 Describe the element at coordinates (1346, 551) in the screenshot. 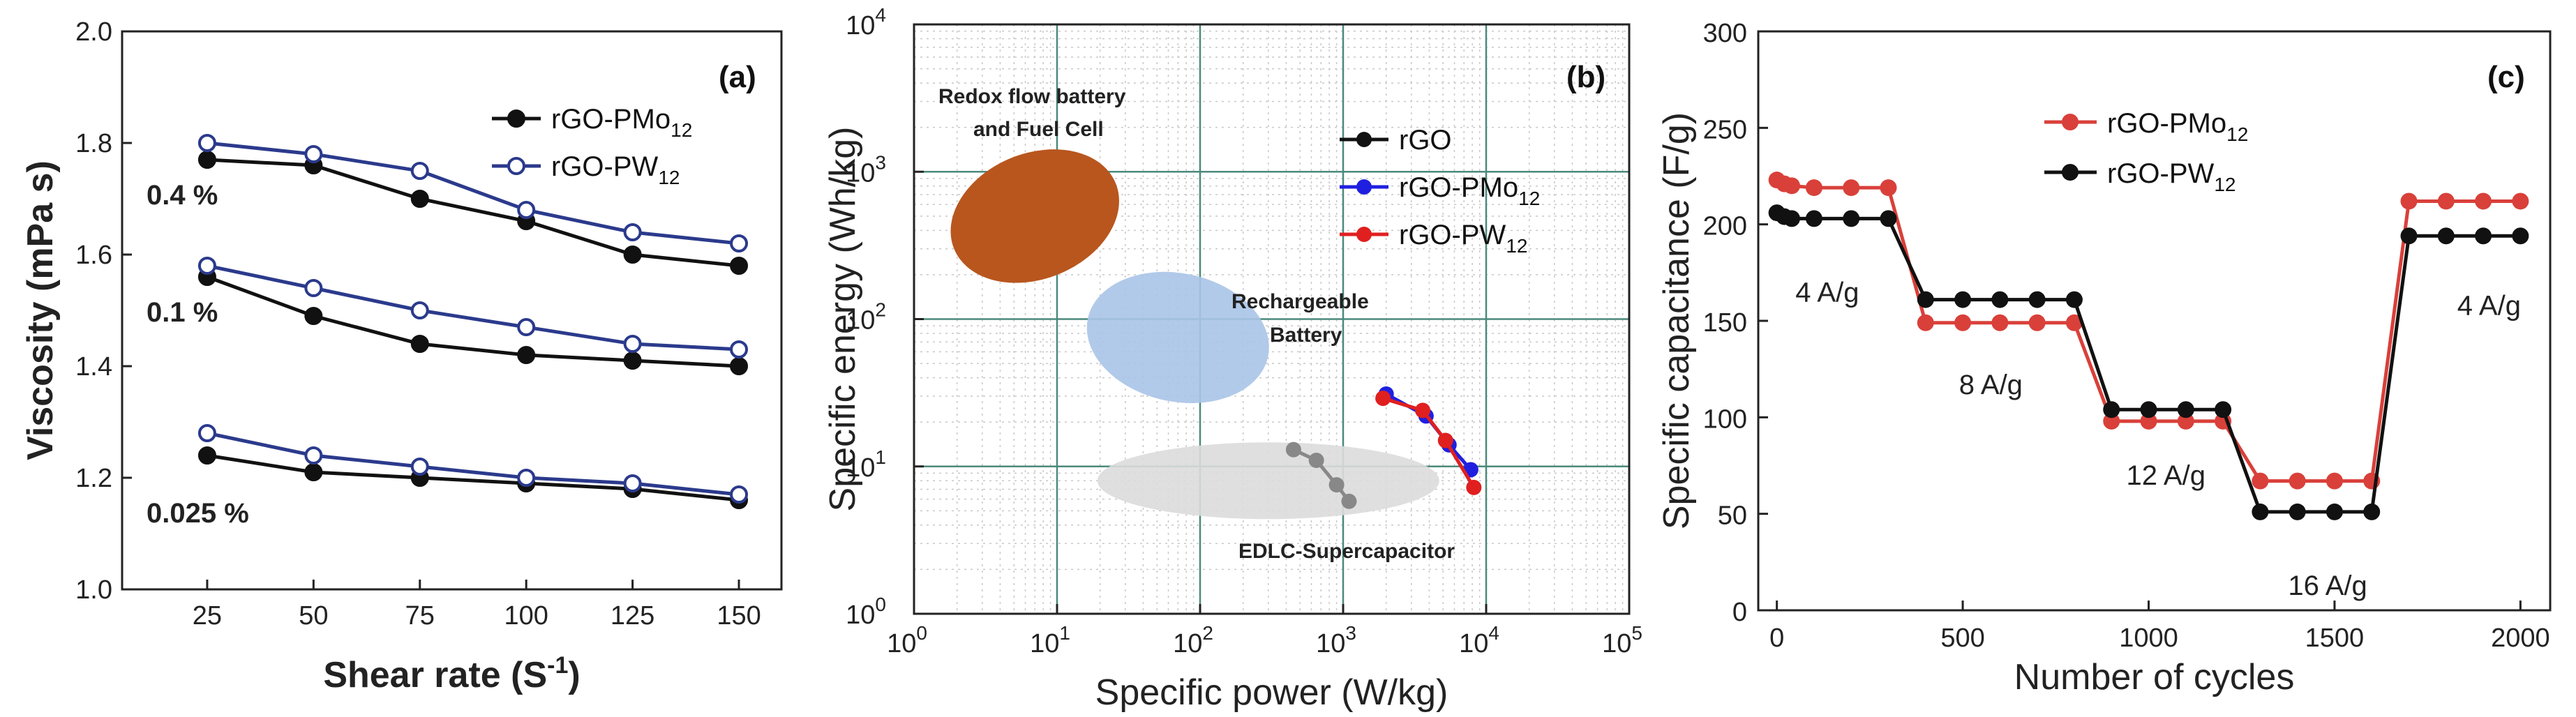

I see `region-label: EDLC-Supercapacitor` at that location.